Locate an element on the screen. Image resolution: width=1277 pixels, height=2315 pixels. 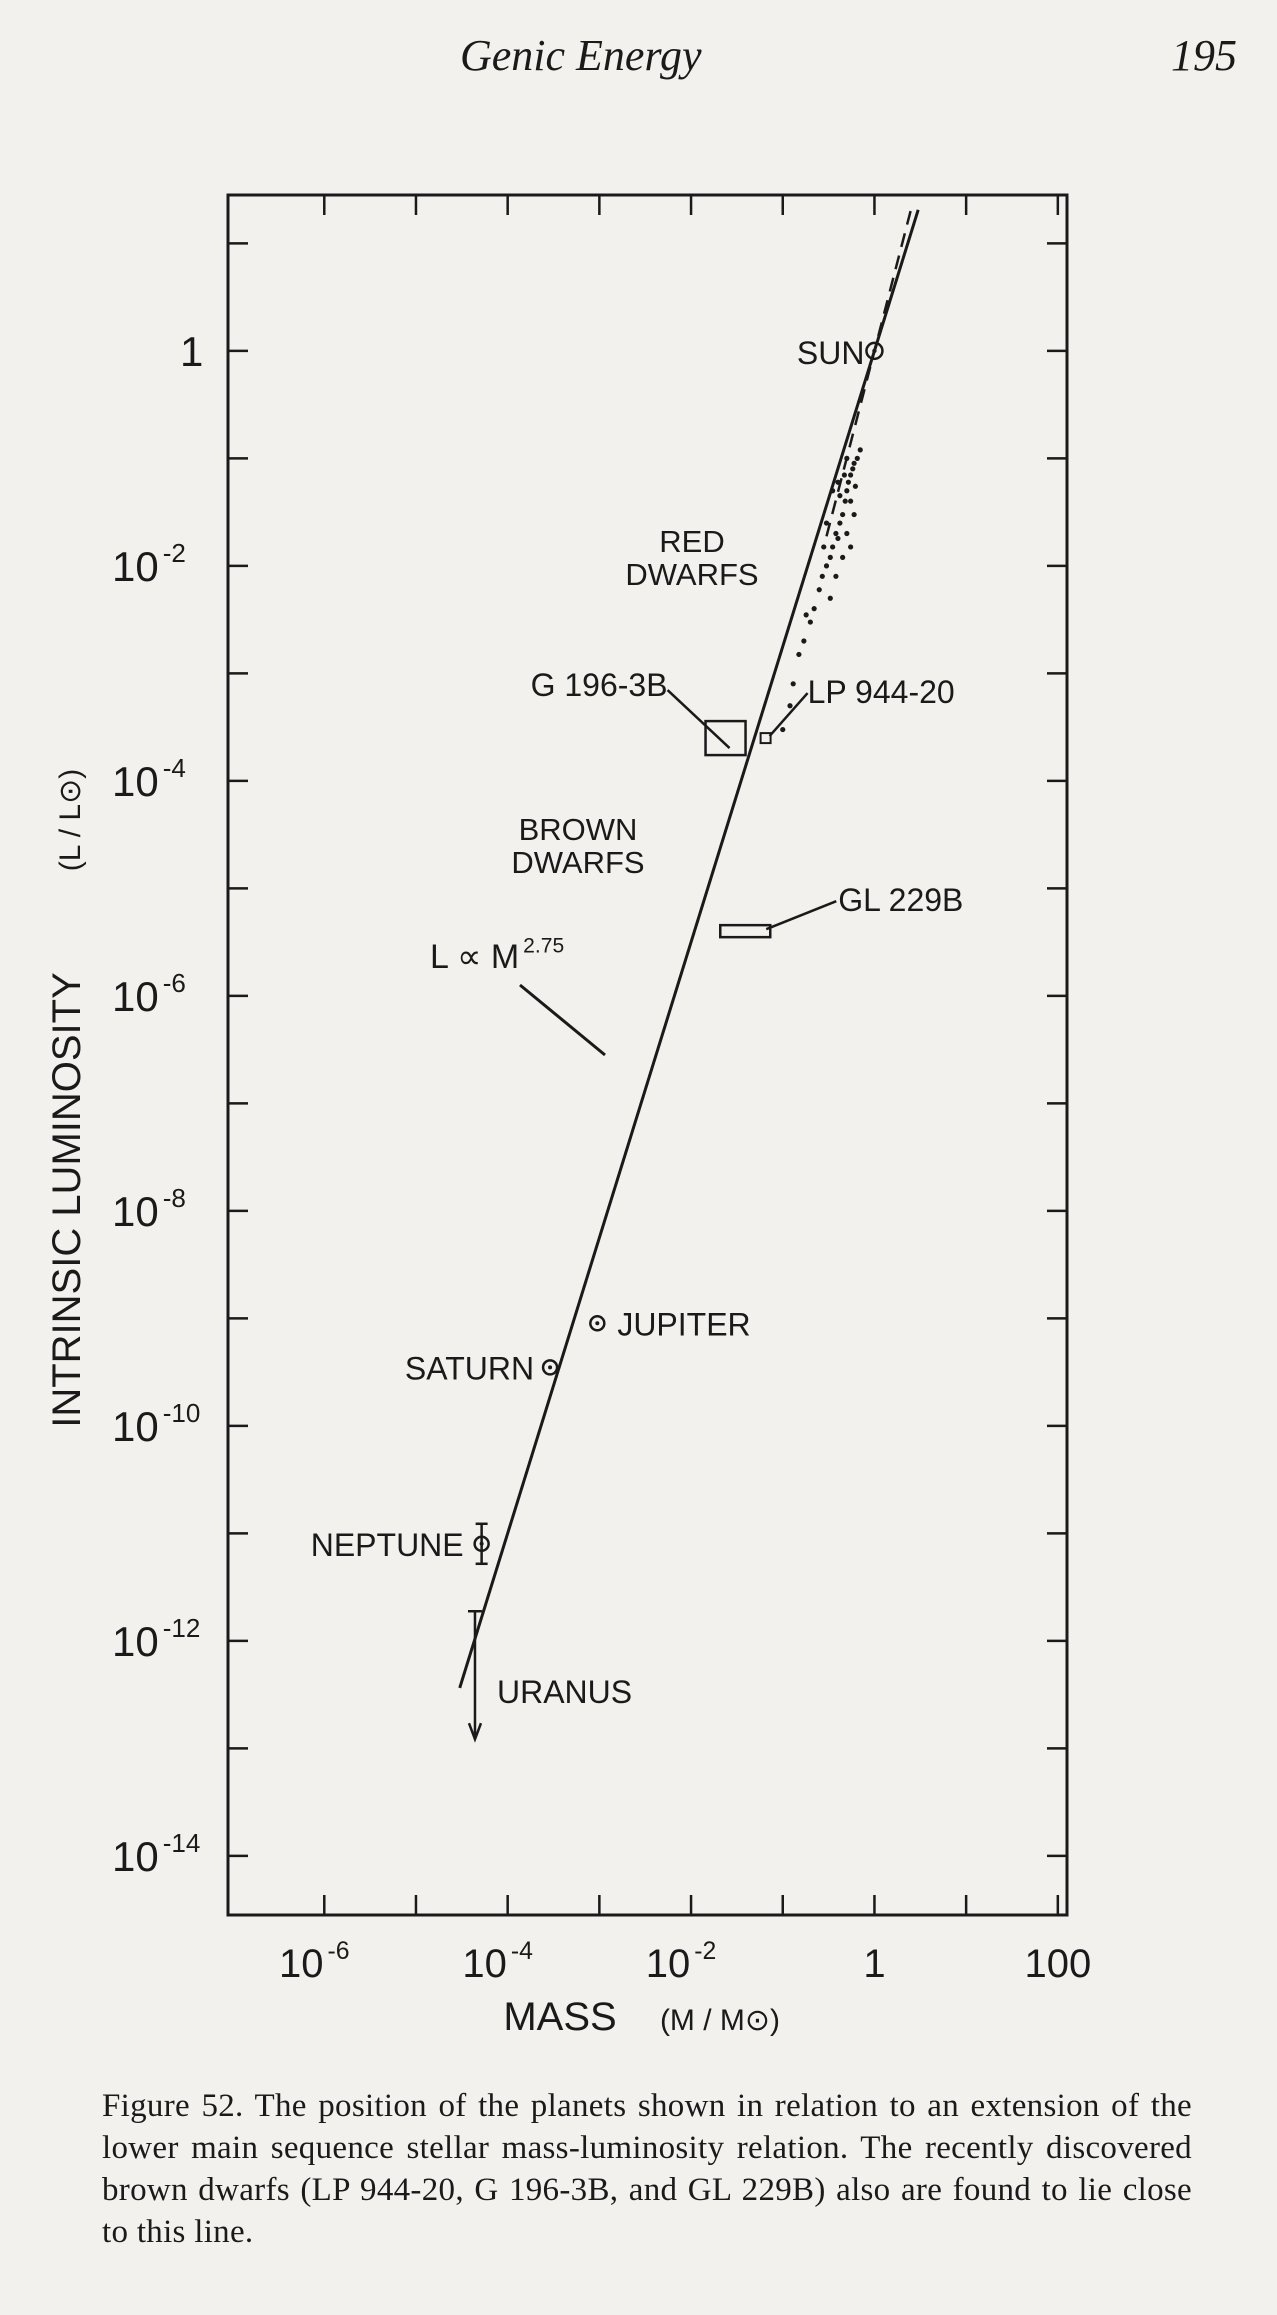
uranus-label: URANUS is located at coordinates (564, 1692).